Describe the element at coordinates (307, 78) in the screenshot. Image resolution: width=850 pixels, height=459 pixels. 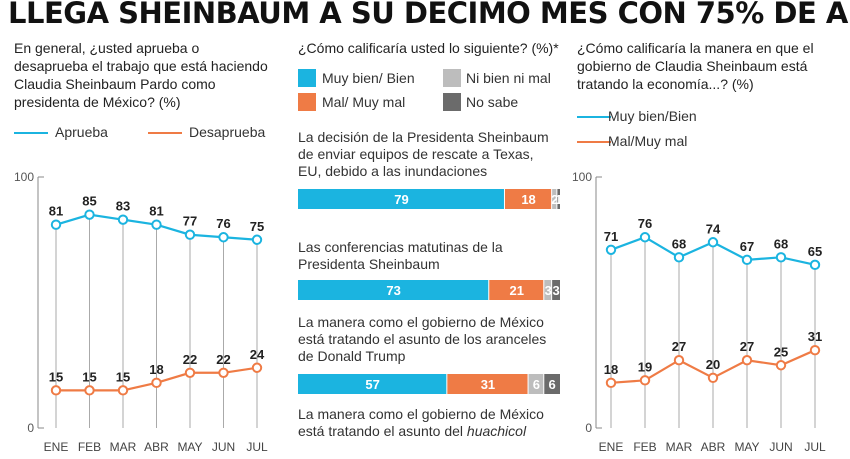
I see `legend-swatch-muy-bien` at that location.